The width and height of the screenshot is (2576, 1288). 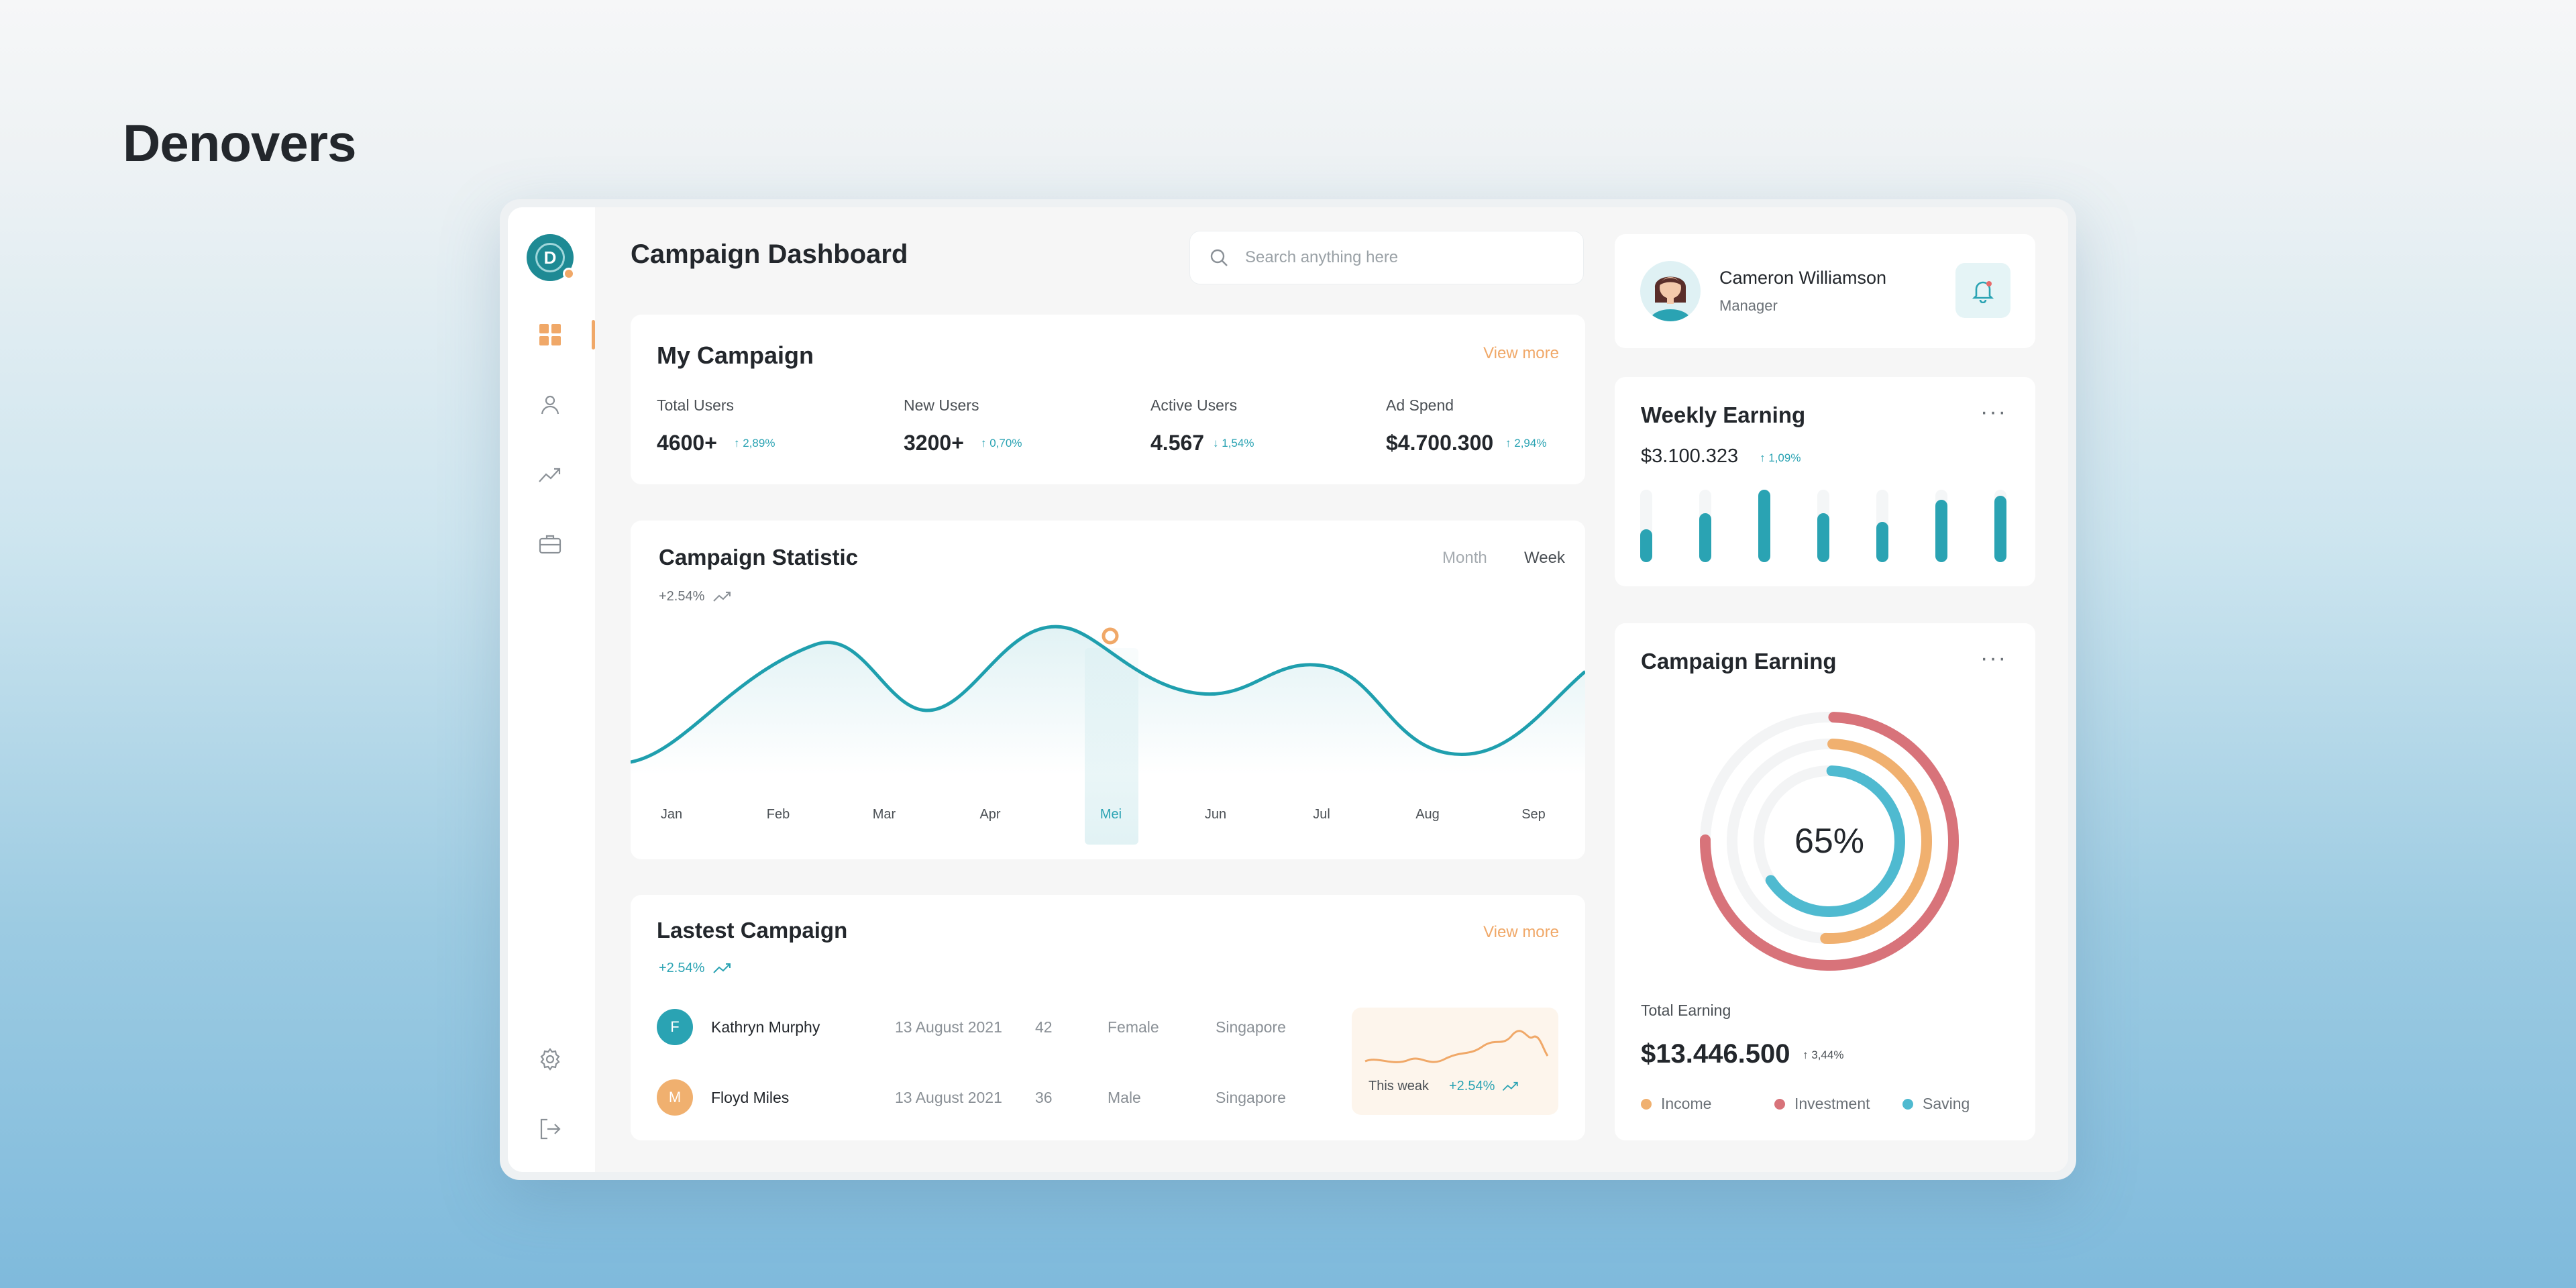 I want to click on stat-change-value: 0,70%, so click(x=1005, y=443).